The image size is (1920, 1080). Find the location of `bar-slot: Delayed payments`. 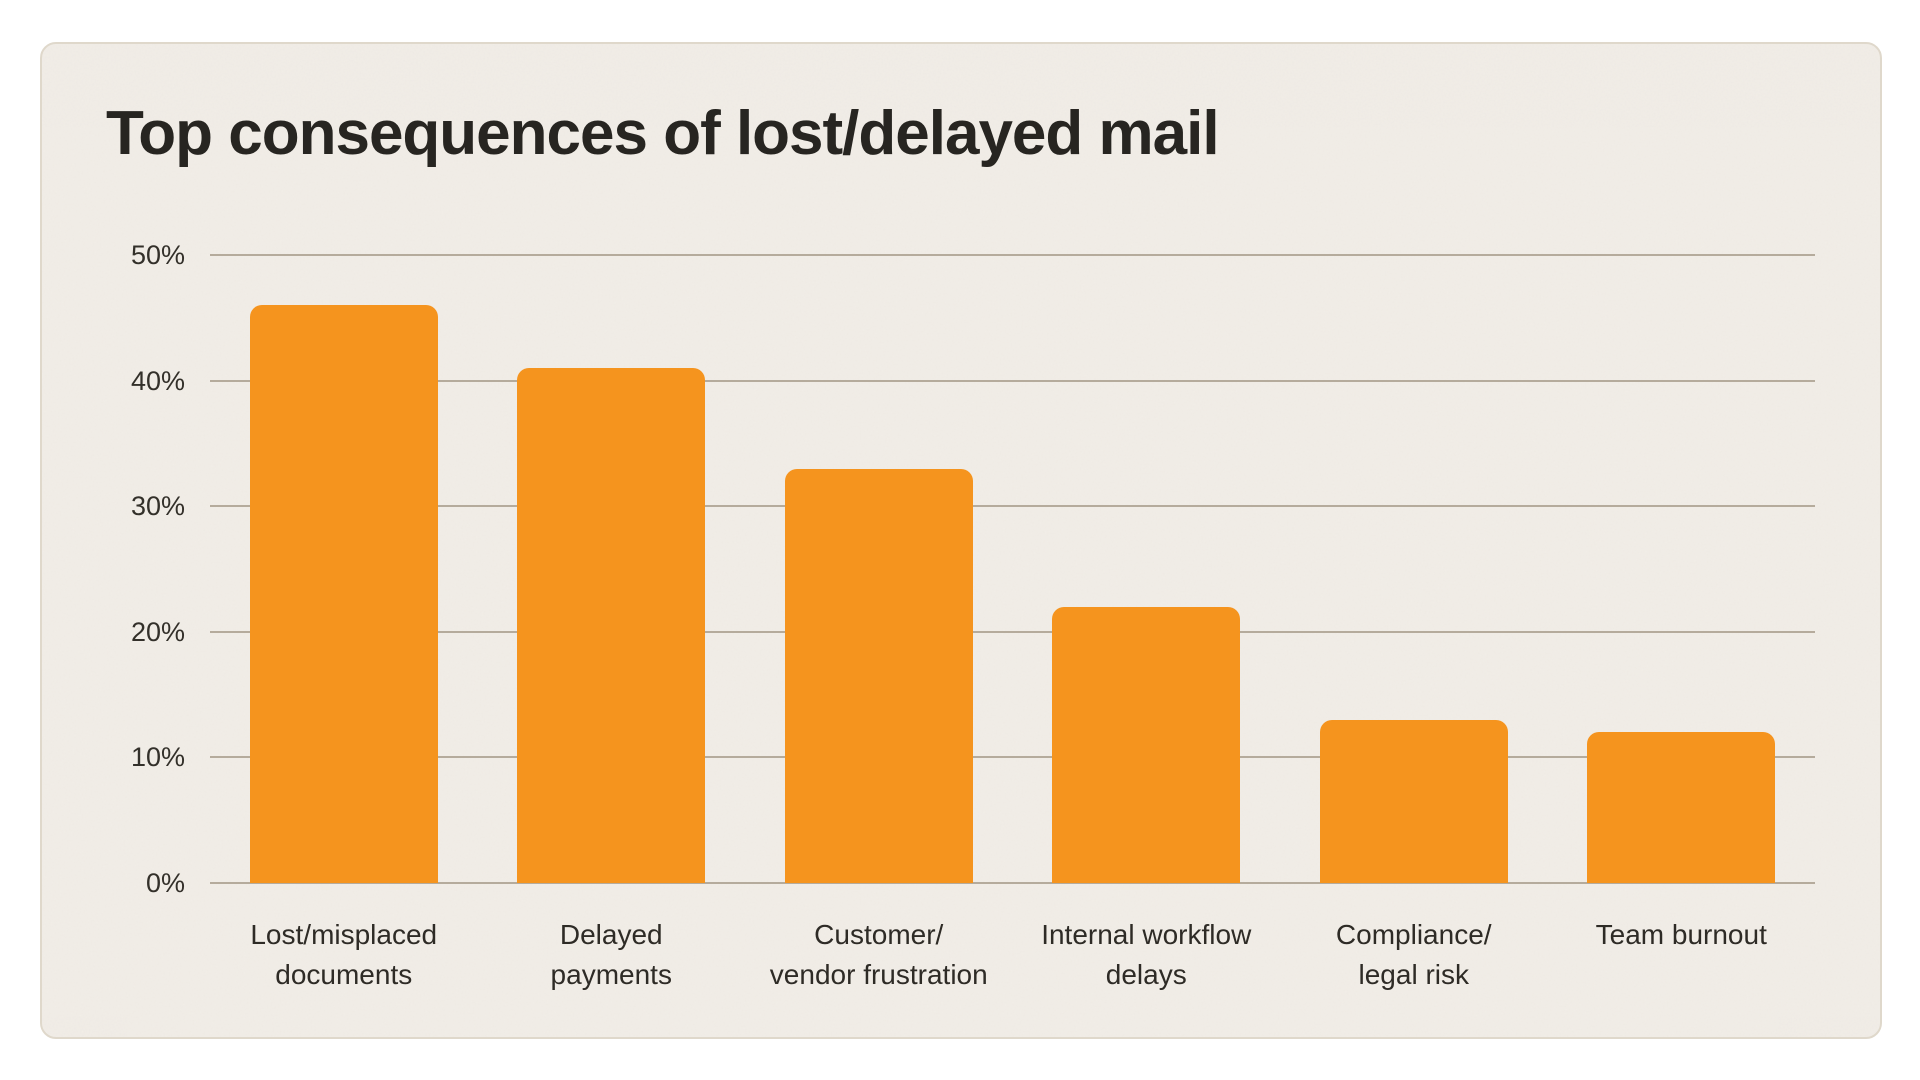

bar-slot: Delayed payments is located at coordinates (612, 622).